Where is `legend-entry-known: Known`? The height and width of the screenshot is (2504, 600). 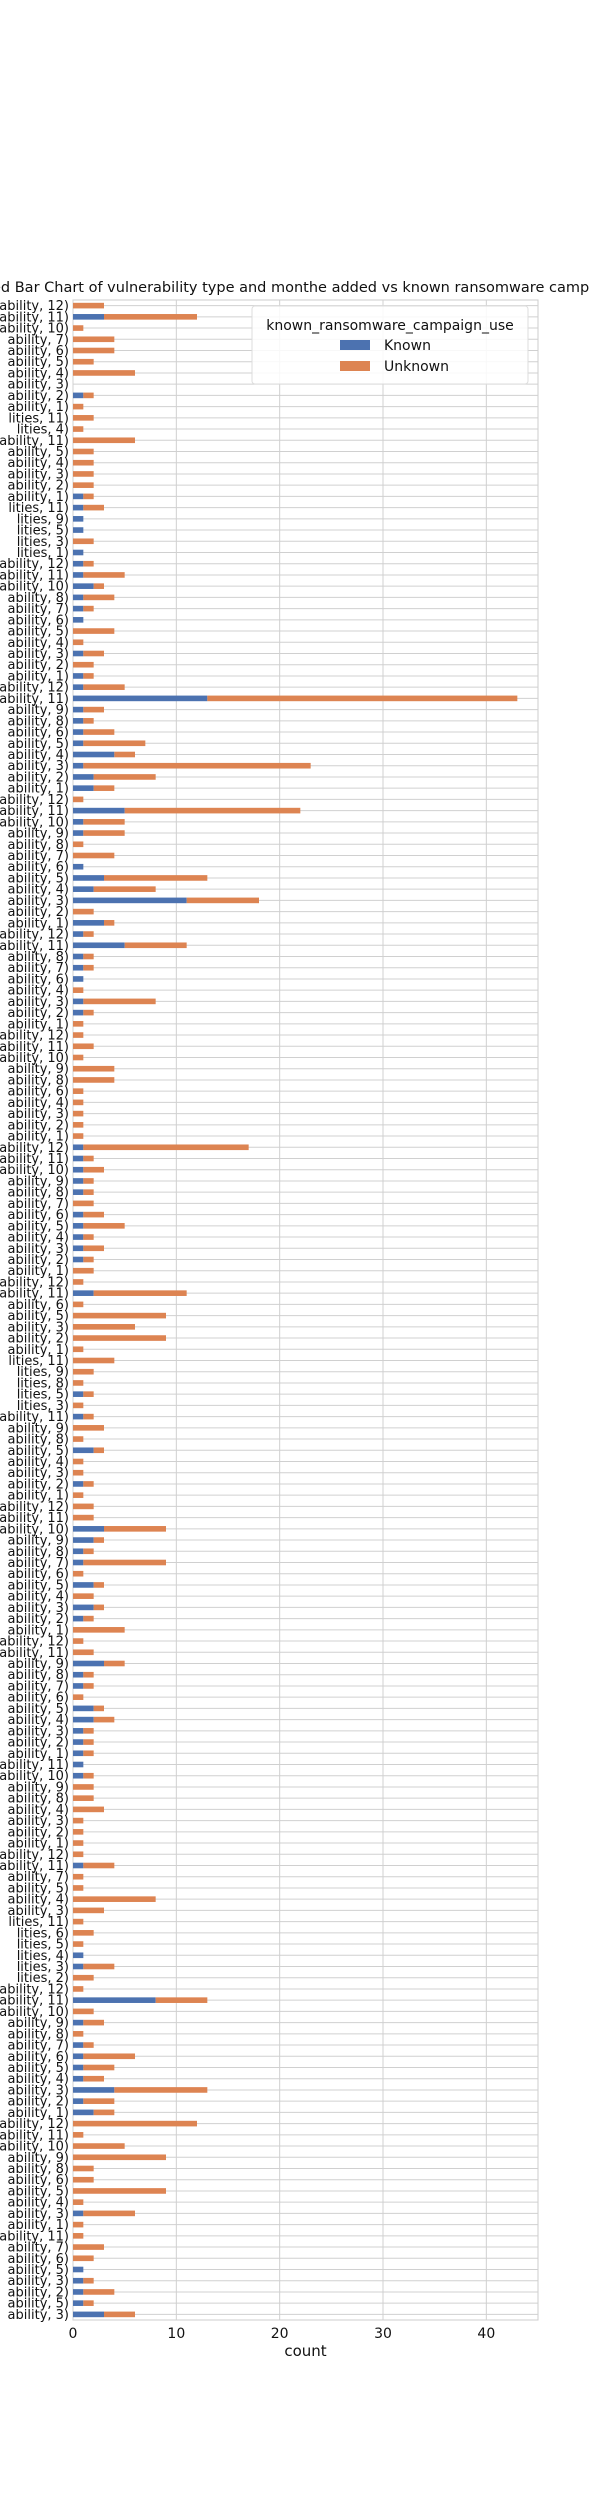 legend-entry-known: Known is located at coordinates (407, 346).